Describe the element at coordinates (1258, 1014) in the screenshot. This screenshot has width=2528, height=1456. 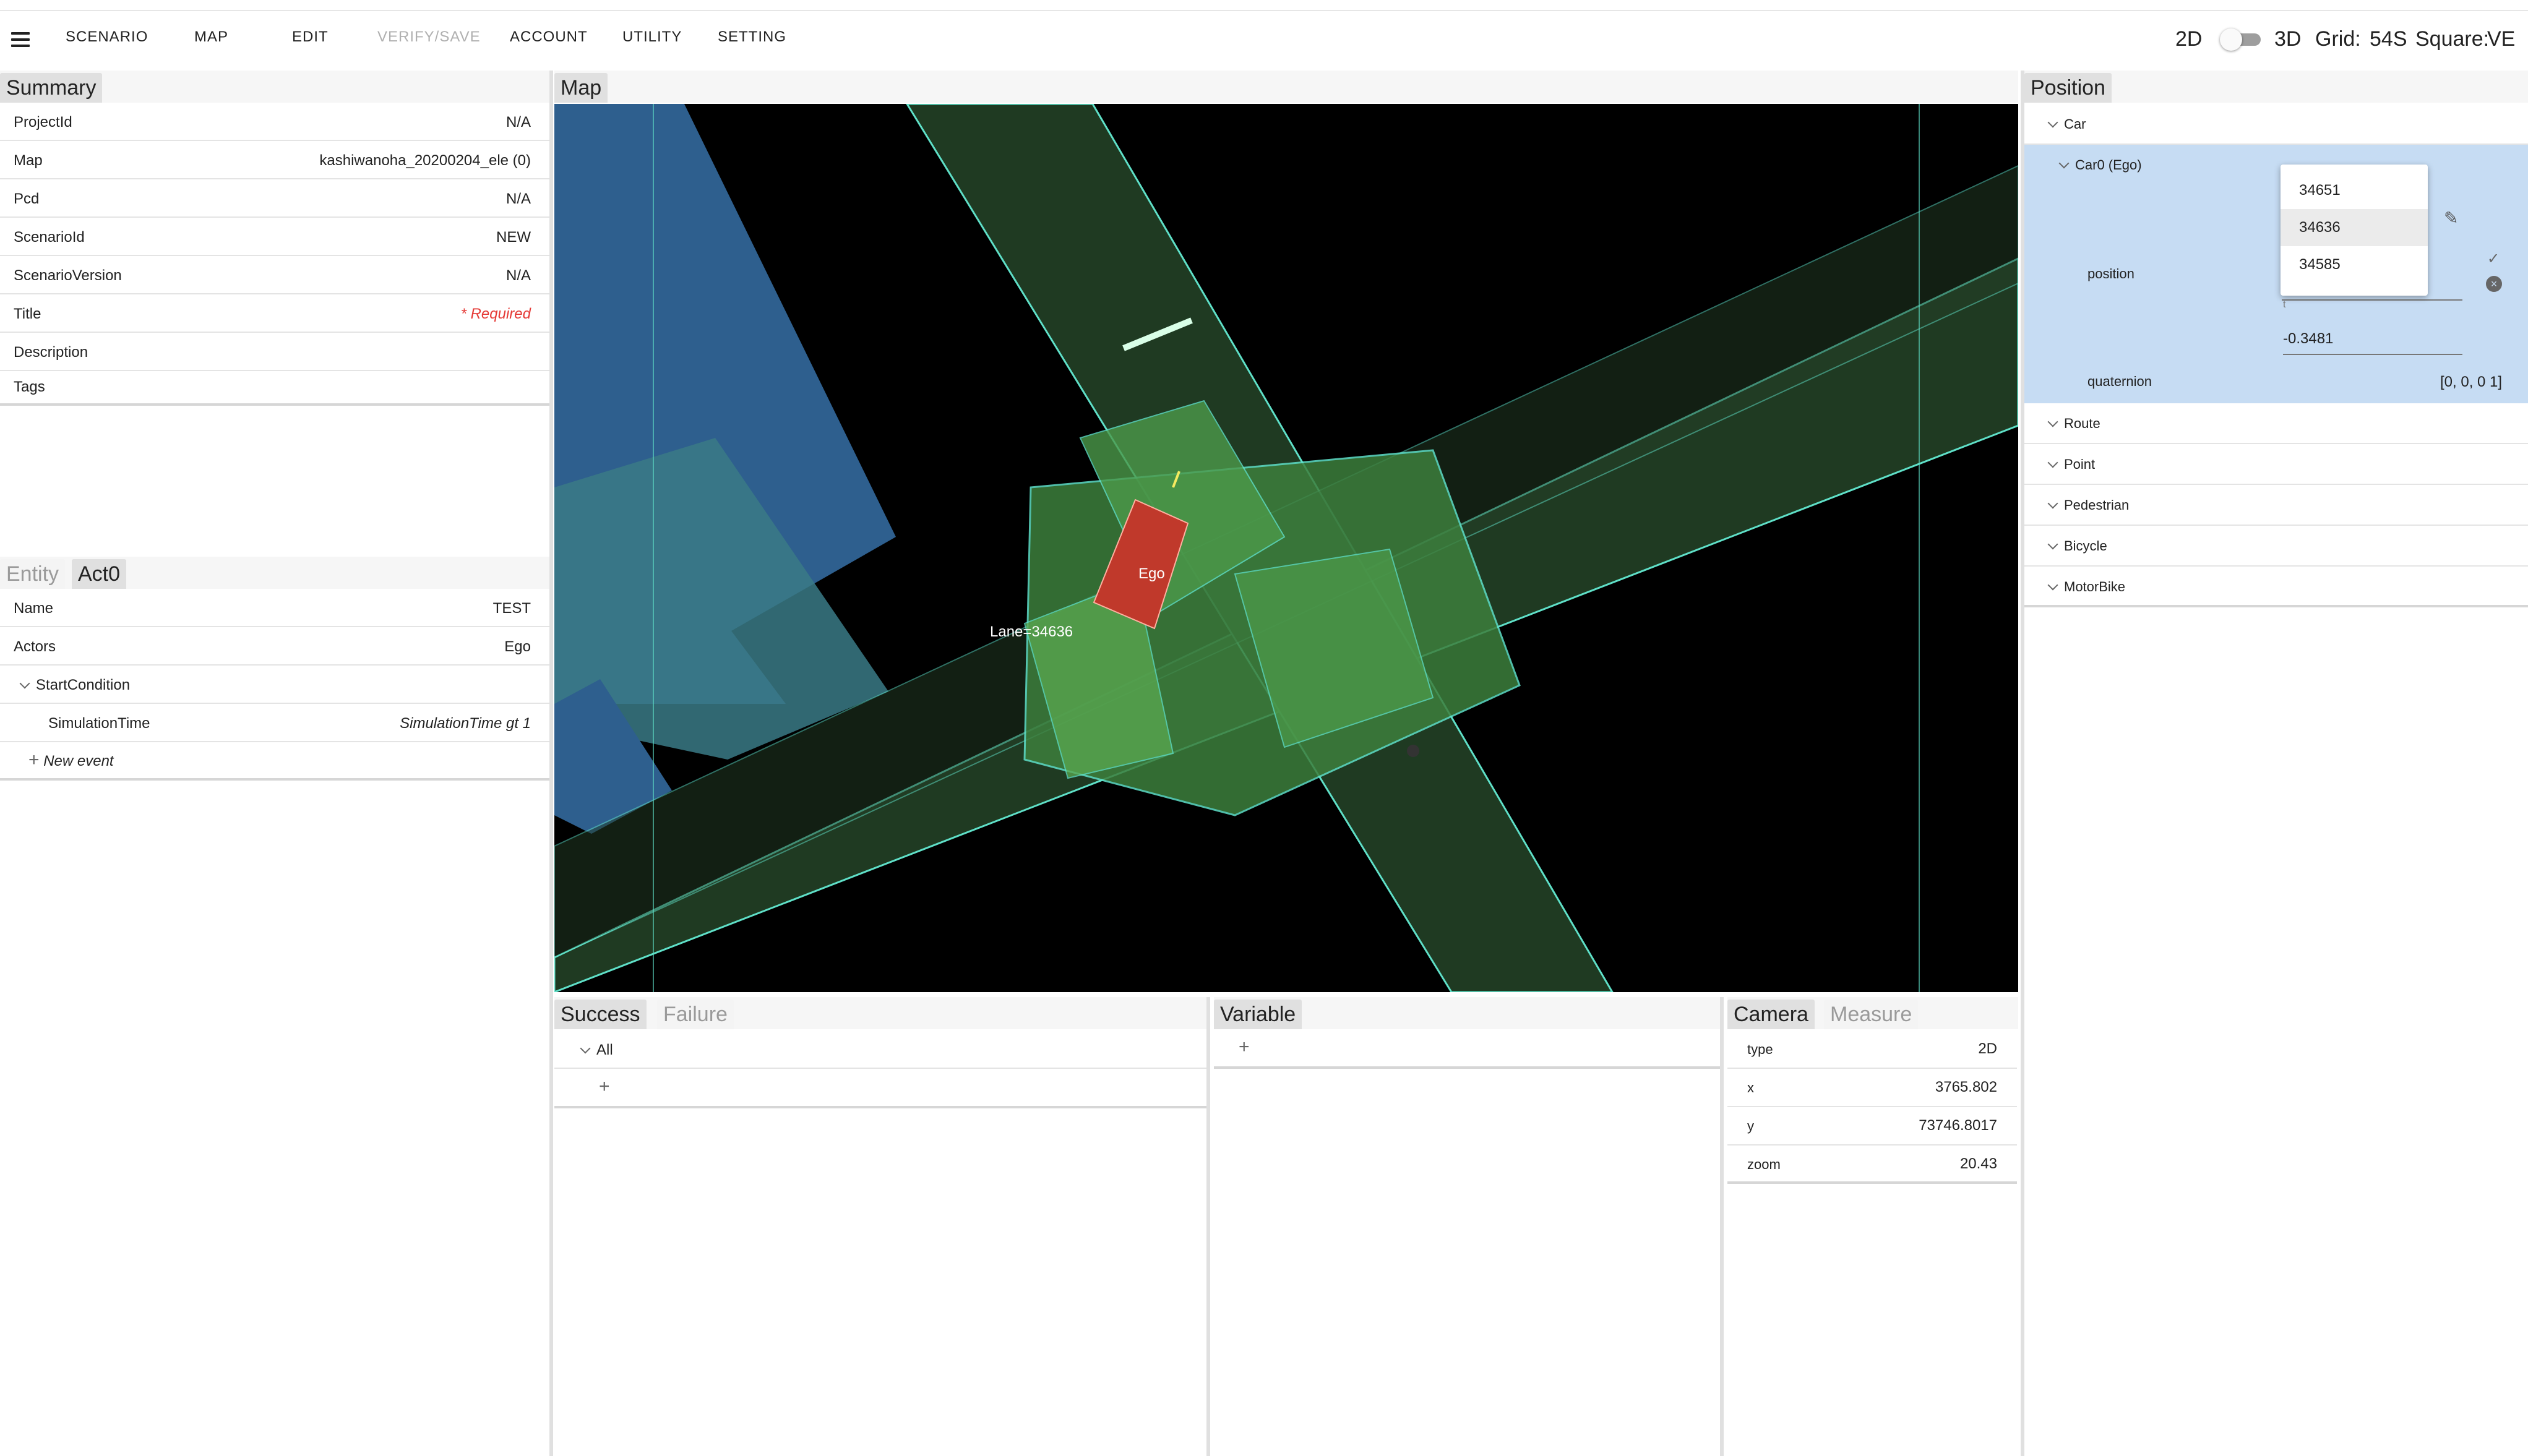
I see `tab-variable: Variable` at that location.